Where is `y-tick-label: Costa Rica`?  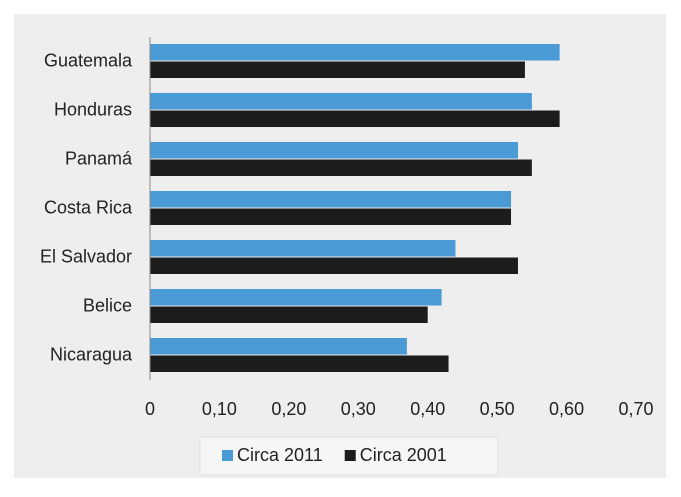
y-tick-label: Costa Rica is located at coordinates (88, 207).